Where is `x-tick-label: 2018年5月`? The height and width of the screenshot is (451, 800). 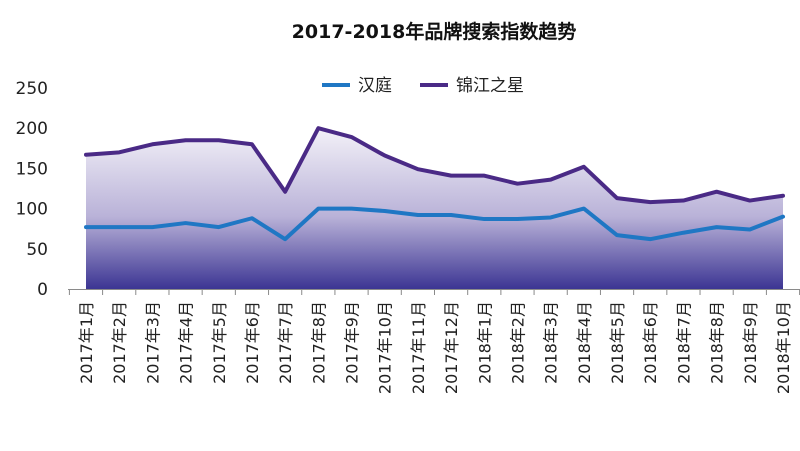
x-tick-label: 2018年5月 is located at coordinates (617, 342).